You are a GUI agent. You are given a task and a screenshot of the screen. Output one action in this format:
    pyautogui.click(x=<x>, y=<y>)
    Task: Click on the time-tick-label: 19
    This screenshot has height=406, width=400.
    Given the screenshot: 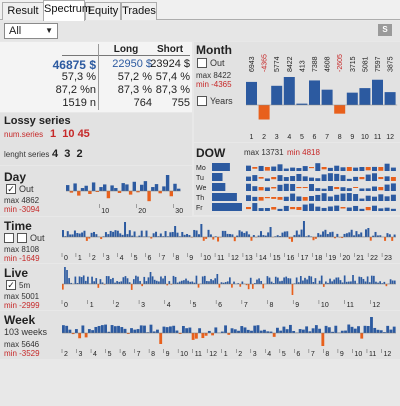 What is the action you would take?
    pyautogui.click(x=332, y=258)
    